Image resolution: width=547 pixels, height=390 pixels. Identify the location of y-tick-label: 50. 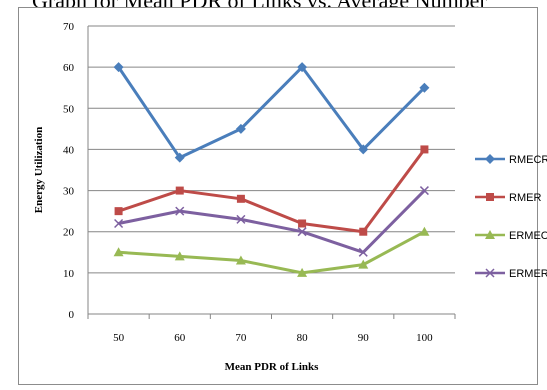
(69, 109).